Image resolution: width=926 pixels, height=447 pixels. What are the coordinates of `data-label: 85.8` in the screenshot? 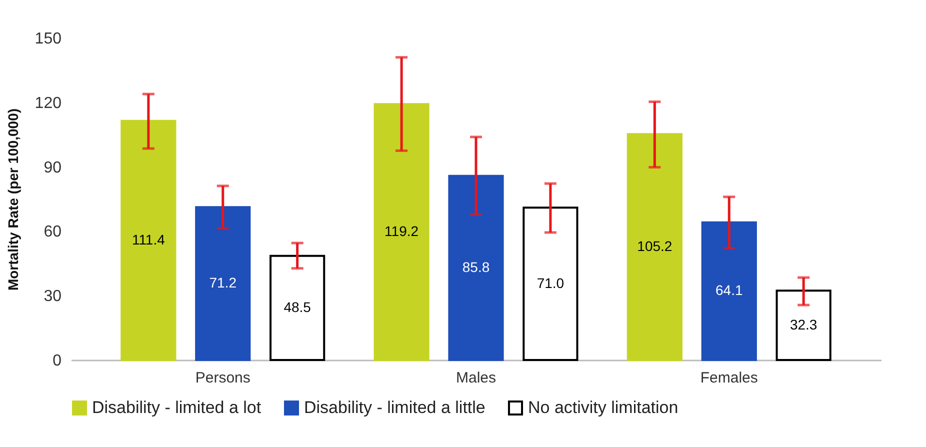 It's located at (476, 266).